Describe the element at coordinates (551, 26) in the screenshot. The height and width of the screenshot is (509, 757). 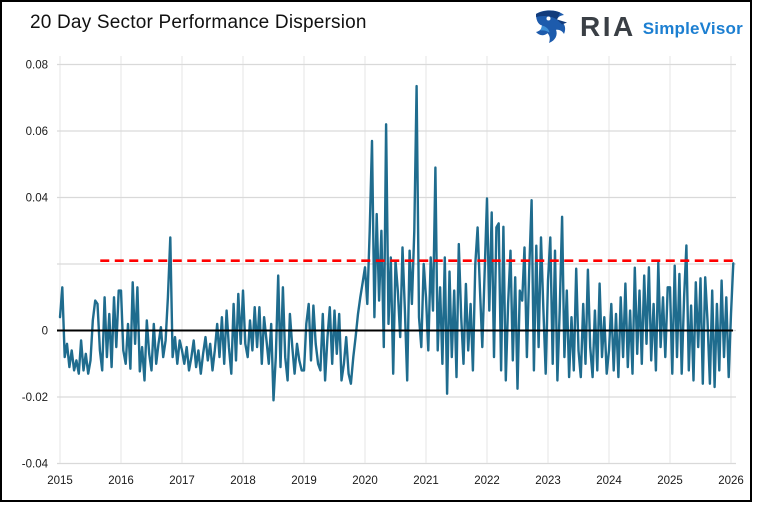
I see `ria-eagle-logo-icon` at that location.